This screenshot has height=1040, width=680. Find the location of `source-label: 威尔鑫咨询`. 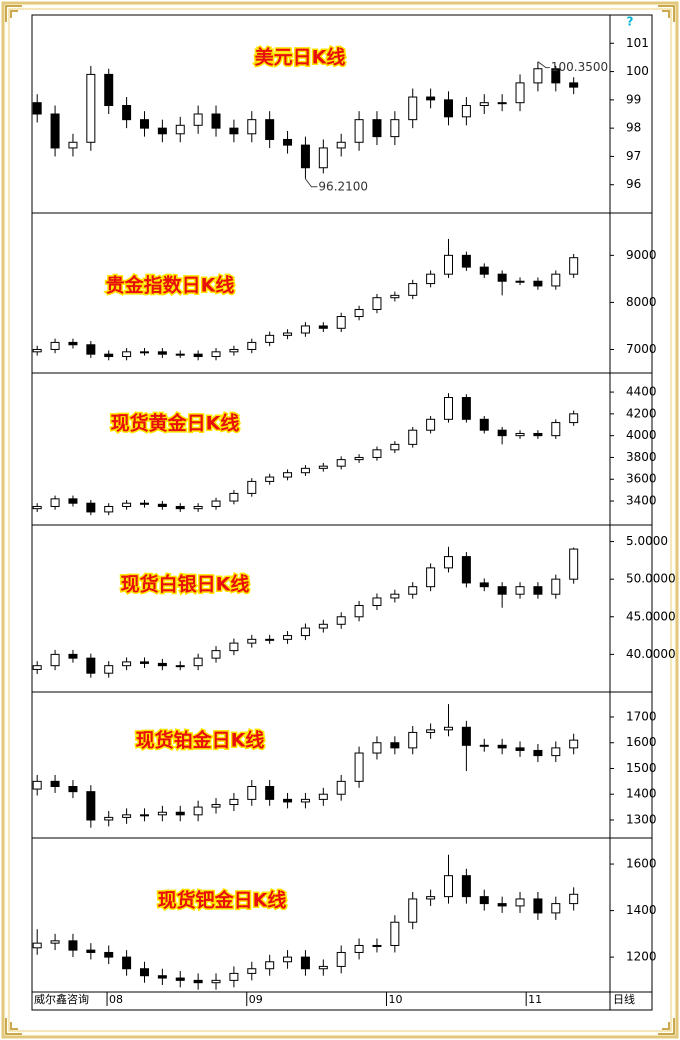

source-label: 威尔鑫咨询 is located at coordinates (61, 999).